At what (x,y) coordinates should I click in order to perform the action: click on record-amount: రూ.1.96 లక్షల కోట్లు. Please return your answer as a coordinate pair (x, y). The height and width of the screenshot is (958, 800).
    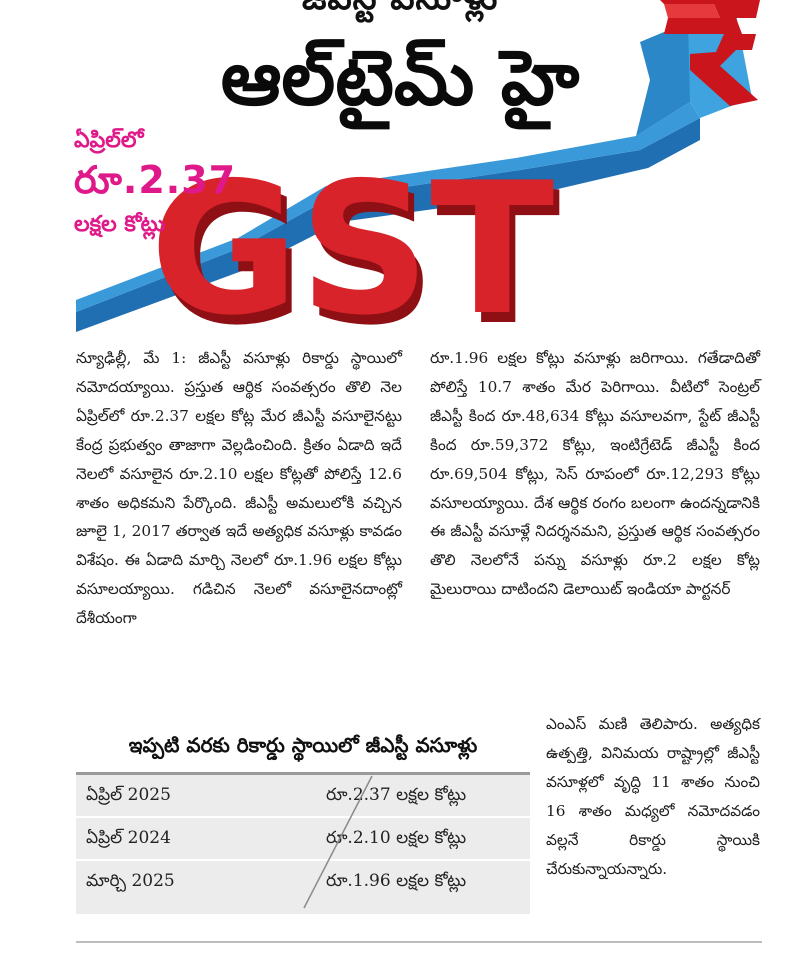
    Looking at the image, I should click on (396, 881).